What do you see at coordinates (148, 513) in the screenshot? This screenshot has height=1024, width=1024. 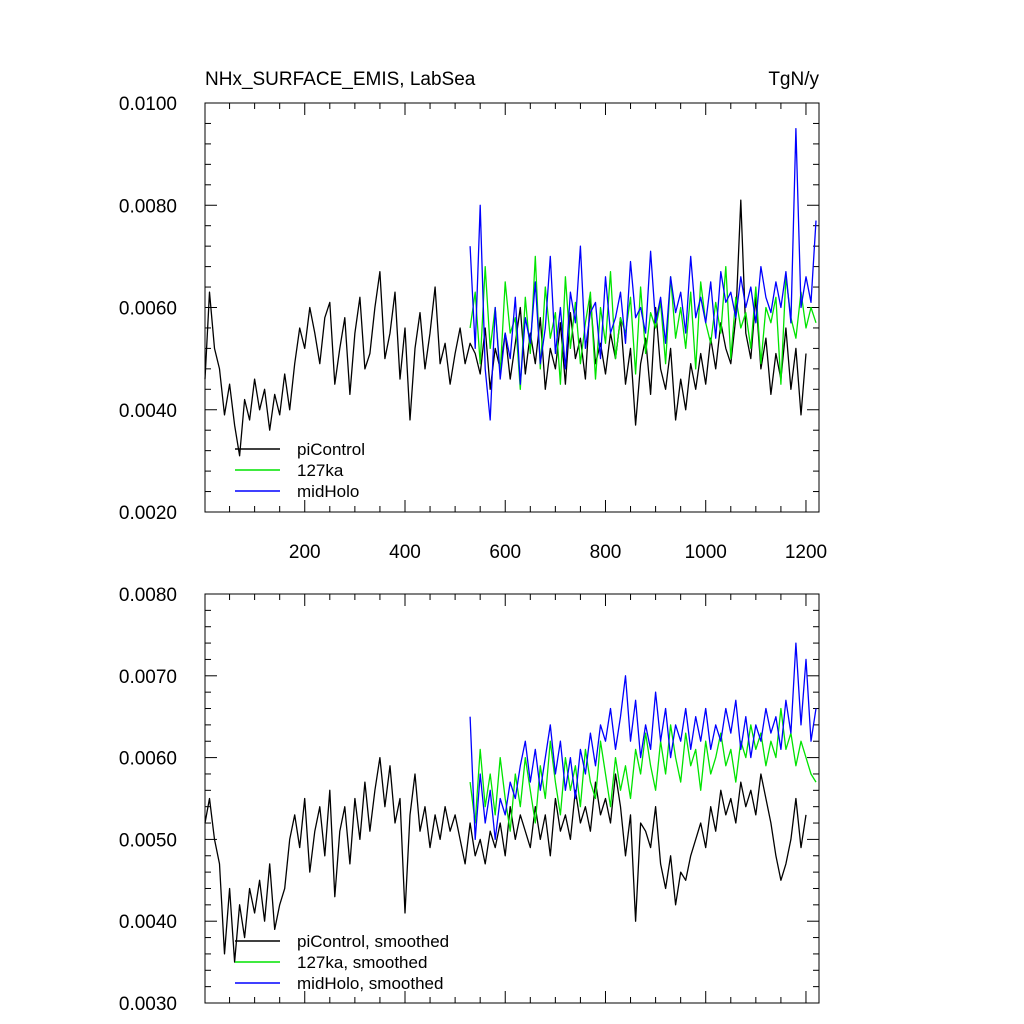 I see `y-tick-label: 0.0020` at bounding box center [148, 513].